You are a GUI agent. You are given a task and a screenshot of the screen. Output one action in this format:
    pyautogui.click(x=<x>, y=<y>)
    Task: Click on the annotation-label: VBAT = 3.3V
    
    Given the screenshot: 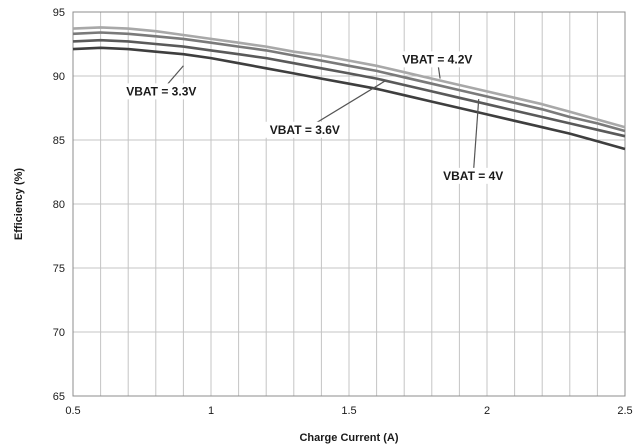 What is the action you would take?
    pyautogui.click(x=161, y=91)
    